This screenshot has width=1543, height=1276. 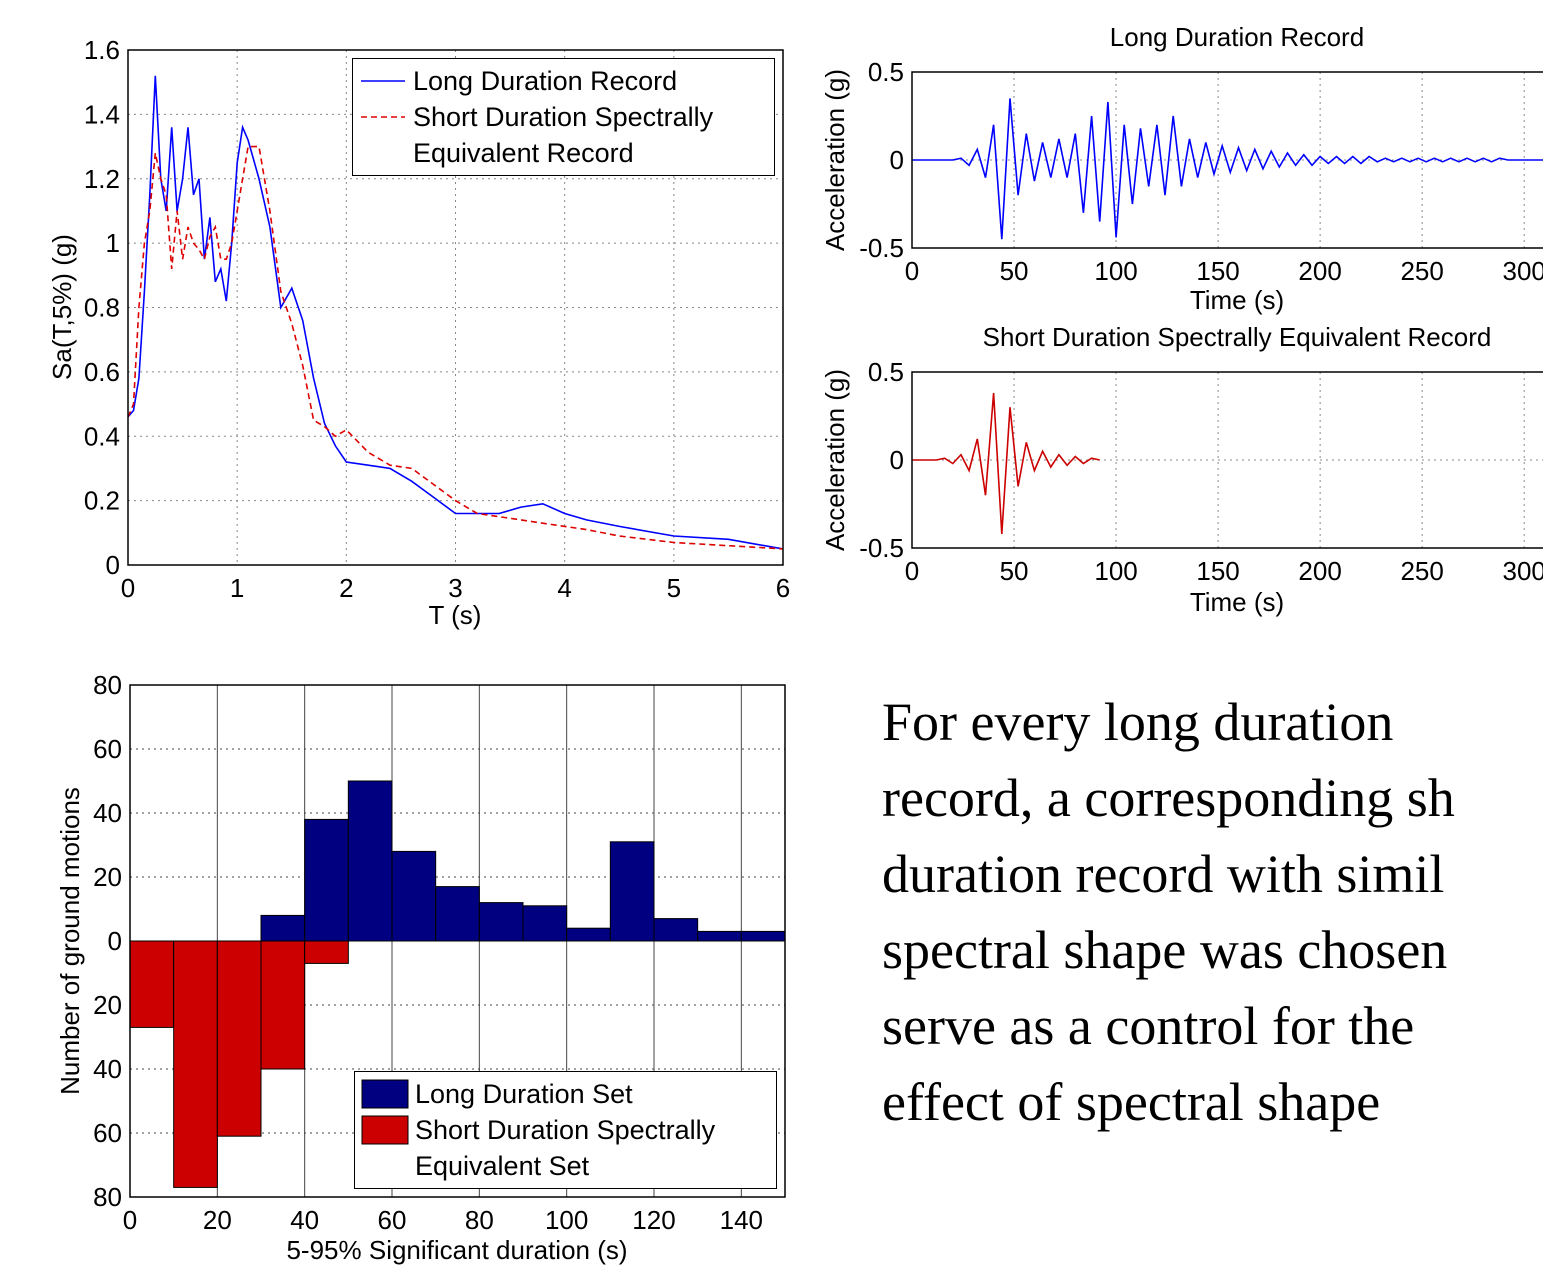 I want to click on legend-label: Long Duration Set, so click(x=524, y=1094).